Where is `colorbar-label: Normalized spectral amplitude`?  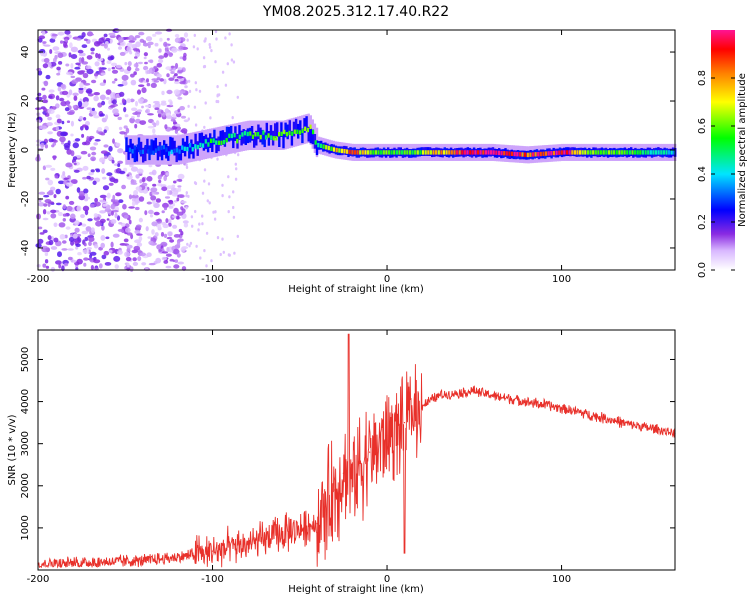
colorbar-label: Normalized spectral amplitude is located at coordinates (742, 150).